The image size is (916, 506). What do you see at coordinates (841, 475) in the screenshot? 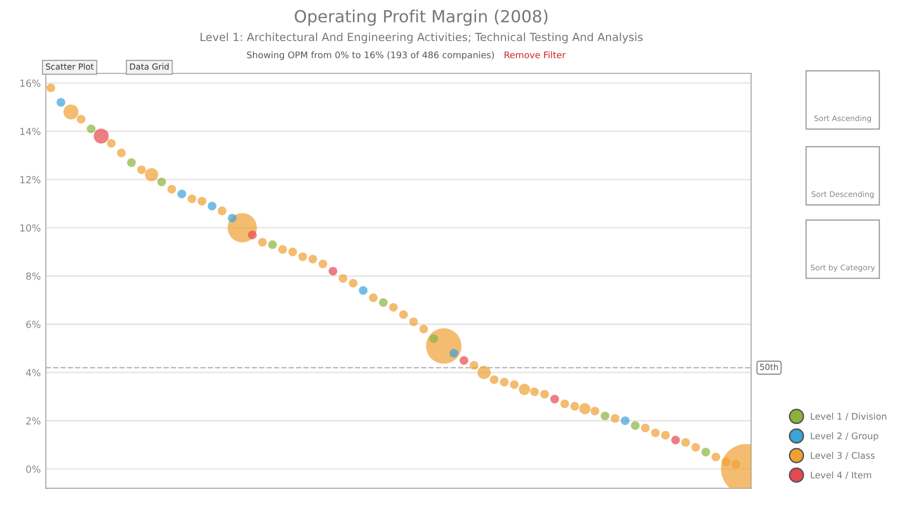
I see `legend-label: Level 4 / Item` at bounding box center [841, 475].